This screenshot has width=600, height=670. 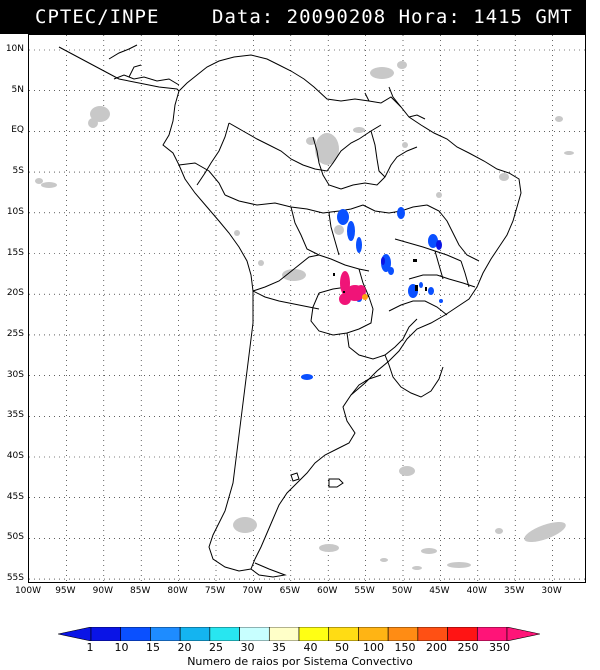 I want to click on lat-label: 10N, so click(x=14, y=49).